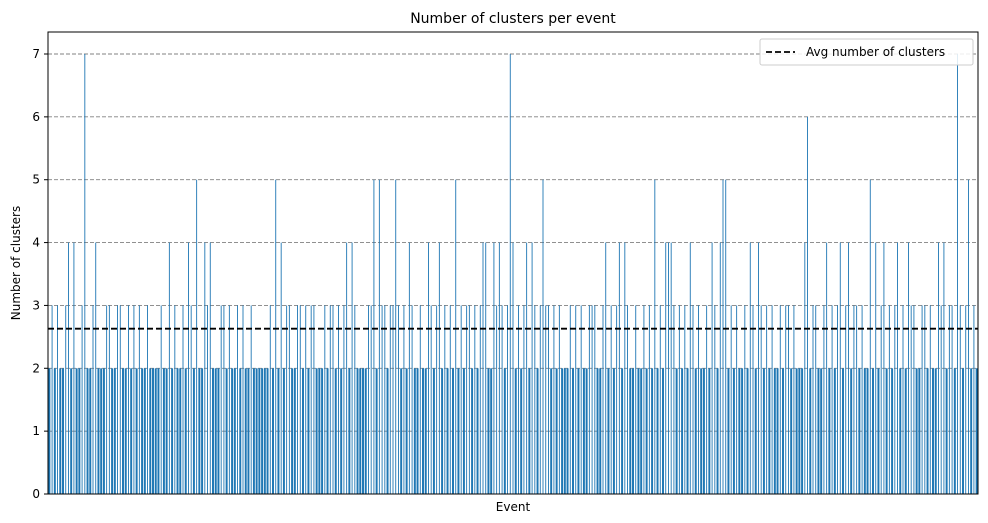 This screenshot has width=988, height=523. I want to click on y-tick-label: 3, so click(36, 305).